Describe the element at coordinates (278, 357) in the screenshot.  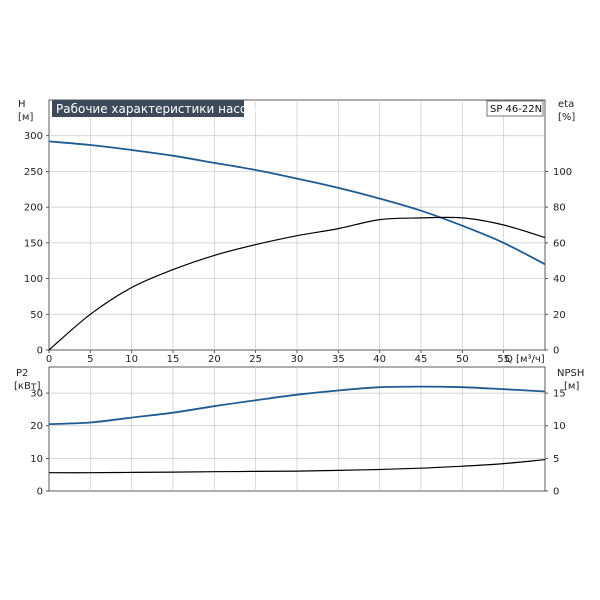
I see `top-x-ticks: 0 5 10 15 20 25 30 35 40 45 50 55` at that location.